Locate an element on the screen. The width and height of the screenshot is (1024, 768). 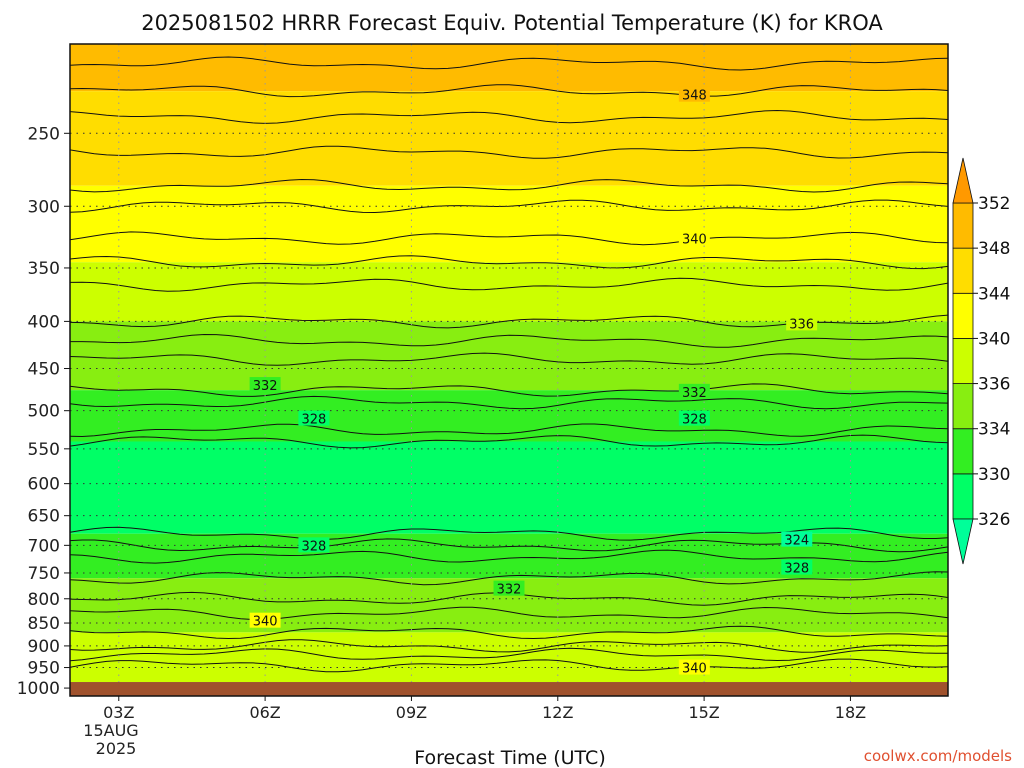
x-tick-label: 18Z is located at coordinates (850, 712).